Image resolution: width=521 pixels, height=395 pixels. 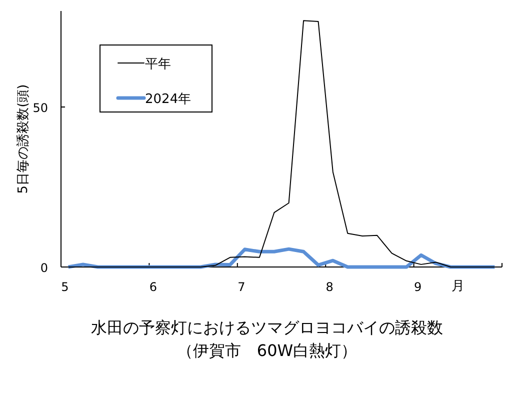 I want to click on y-tick-label: 0, so click(x=44, y=268).